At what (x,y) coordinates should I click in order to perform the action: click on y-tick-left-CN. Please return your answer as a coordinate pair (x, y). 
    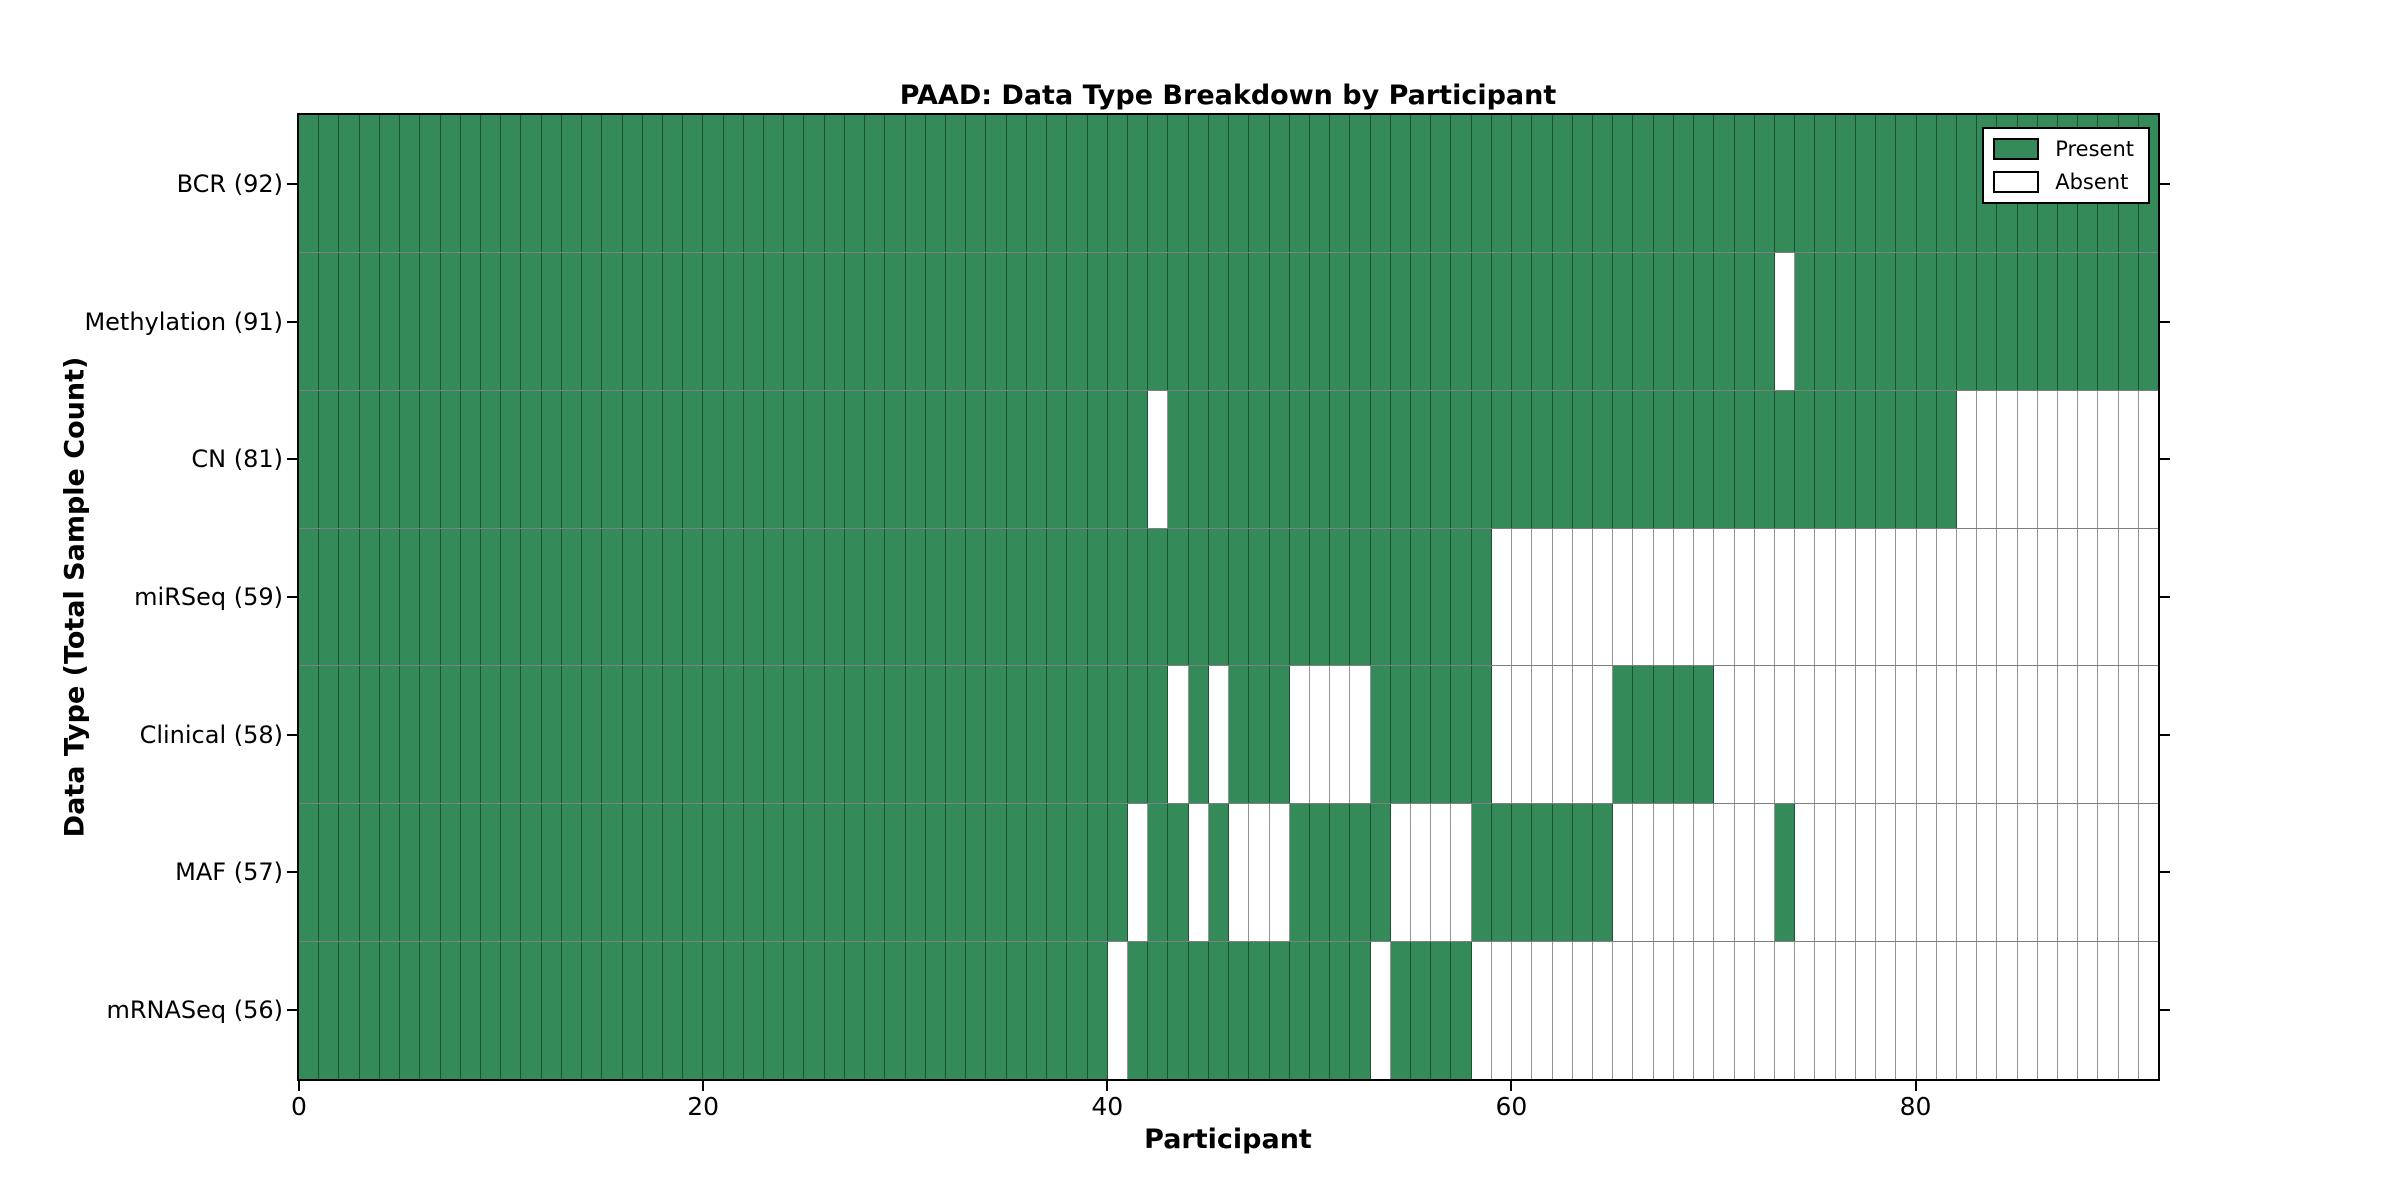
    Looking at the image, I should click on (292, 459).